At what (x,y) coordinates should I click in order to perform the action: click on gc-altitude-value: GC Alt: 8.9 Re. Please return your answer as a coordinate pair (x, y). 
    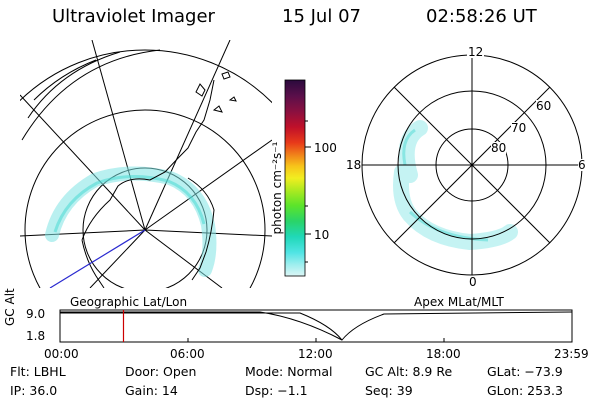
    Looking at the image, I should click on (409, 371).